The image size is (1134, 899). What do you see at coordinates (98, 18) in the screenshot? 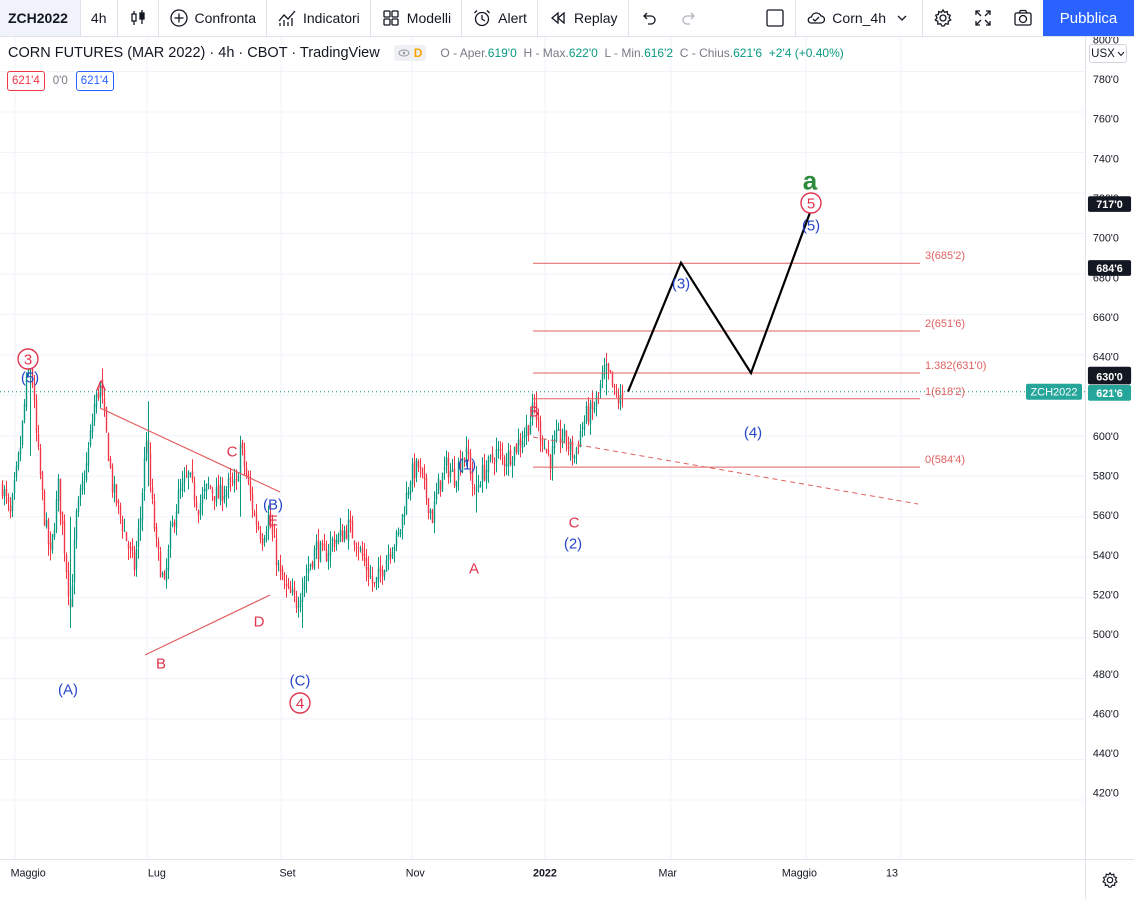
I see `interval-button: 4h` at bounding box center [98, 18].